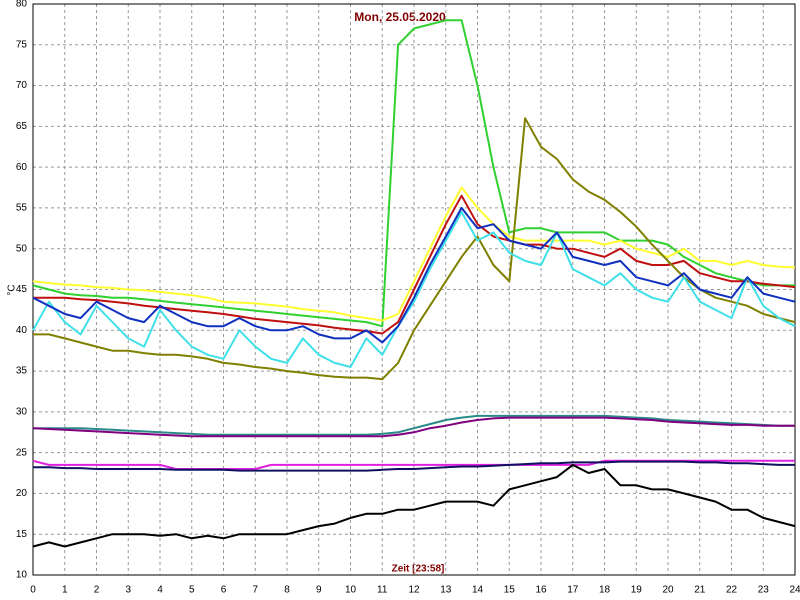 Image resolution: width=800 pixels, height=600 pixels. What do you see at coordinates (255, 590) in the screenshot?
I see `x-tick-label: 7` at bounding box center [255, 590].